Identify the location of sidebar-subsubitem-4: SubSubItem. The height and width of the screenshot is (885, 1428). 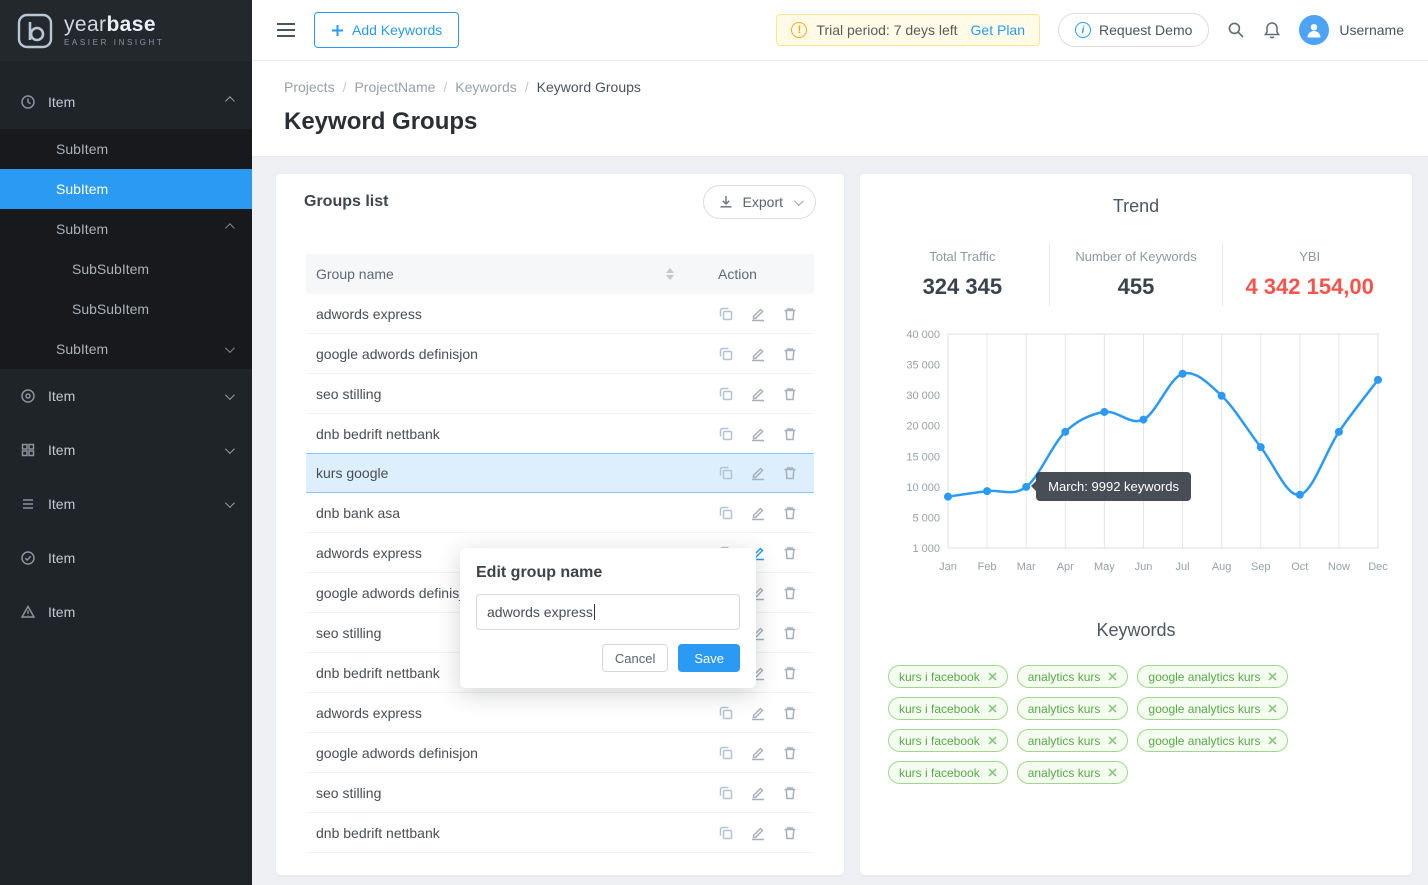
(126, 269).